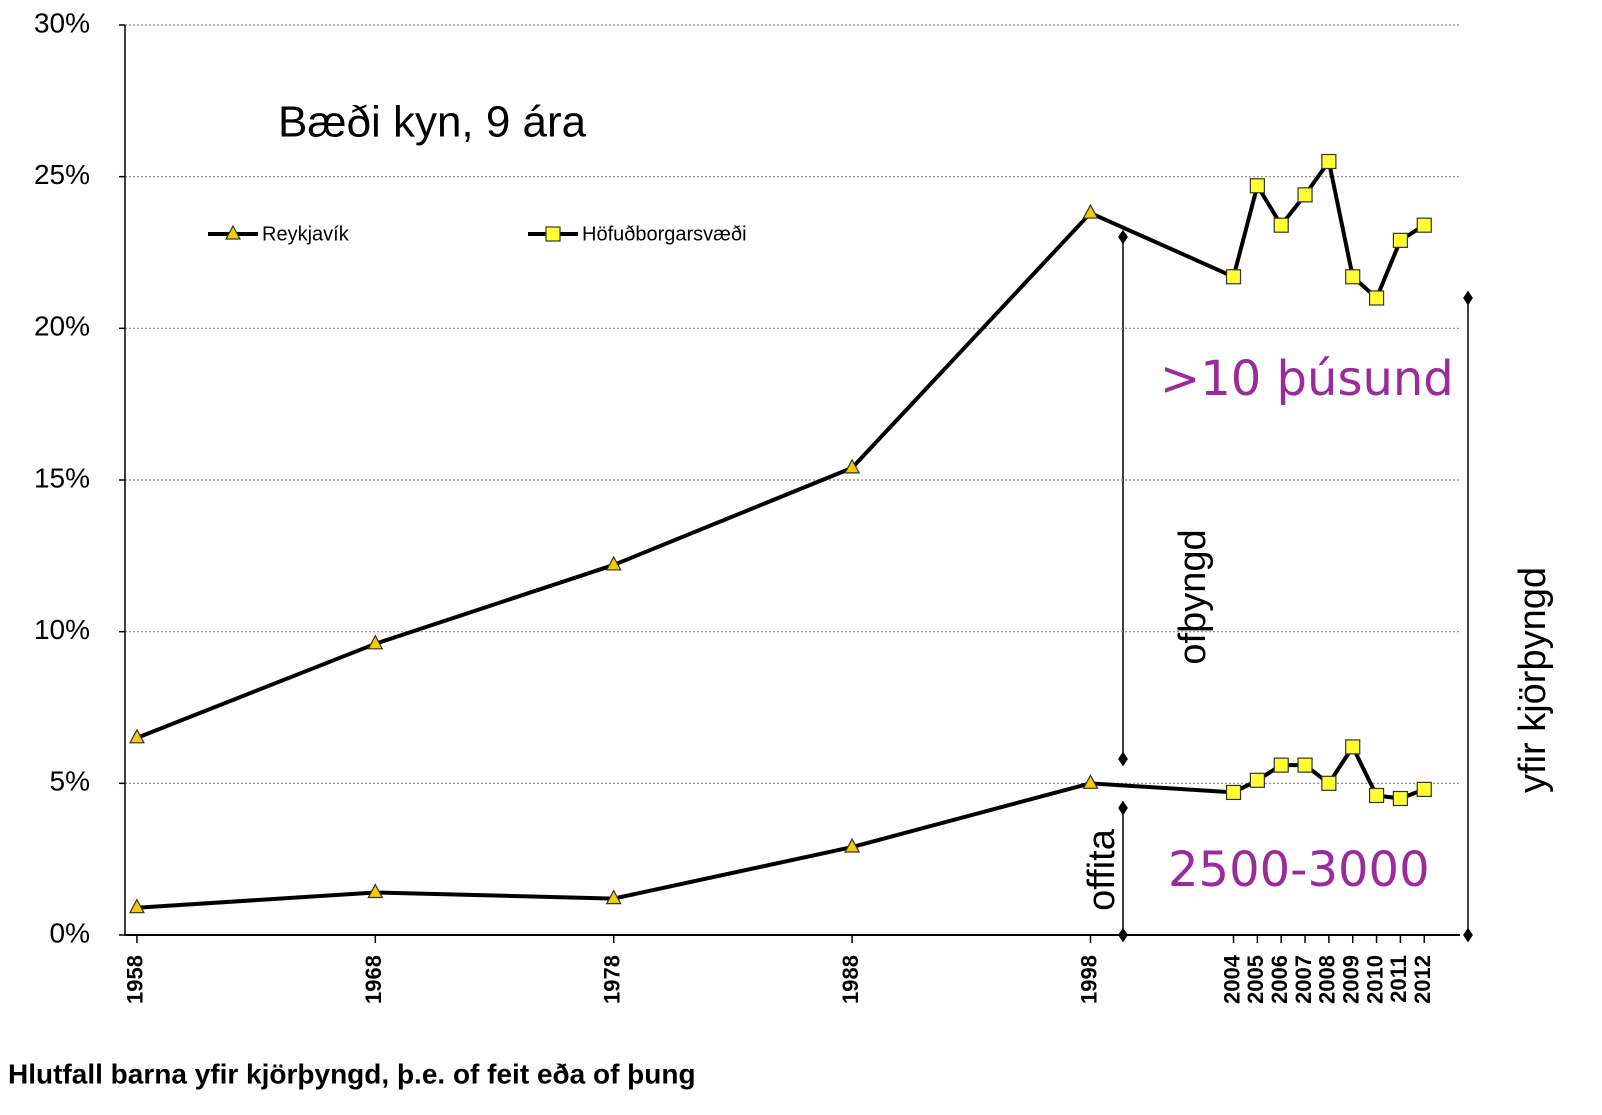 The image size is (1602, 1115). Describe the element at coordinates (1193, 596) in the screenshot. I see `annotation: ofþyngd` at that location.